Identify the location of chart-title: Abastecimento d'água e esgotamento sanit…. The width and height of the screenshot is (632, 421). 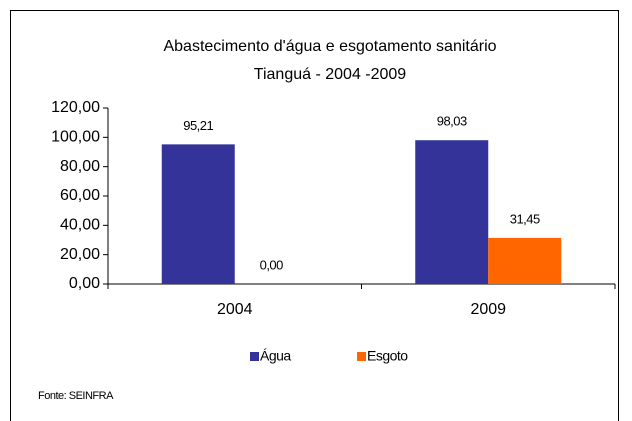
(329, 46).